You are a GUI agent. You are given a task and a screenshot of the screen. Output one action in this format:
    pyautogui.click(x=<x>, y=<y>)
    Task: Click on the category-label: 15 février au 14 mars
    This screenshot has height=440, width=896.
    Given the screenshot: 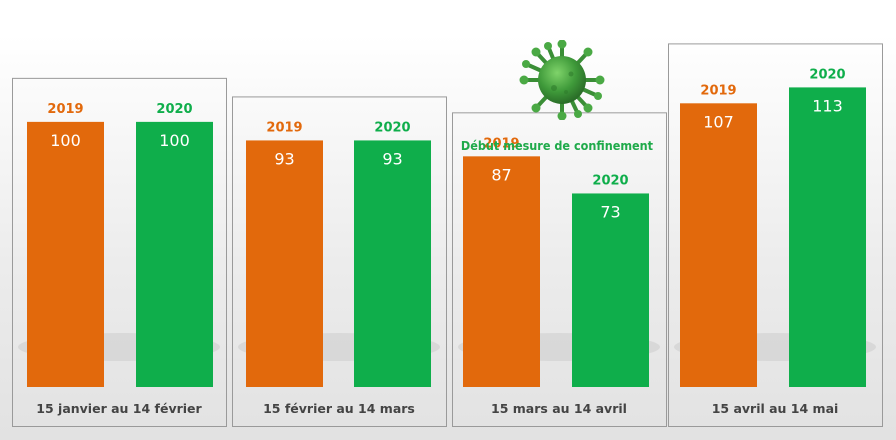 What is the action you would take?
    pyautogui.click(x=339, y=408)
    